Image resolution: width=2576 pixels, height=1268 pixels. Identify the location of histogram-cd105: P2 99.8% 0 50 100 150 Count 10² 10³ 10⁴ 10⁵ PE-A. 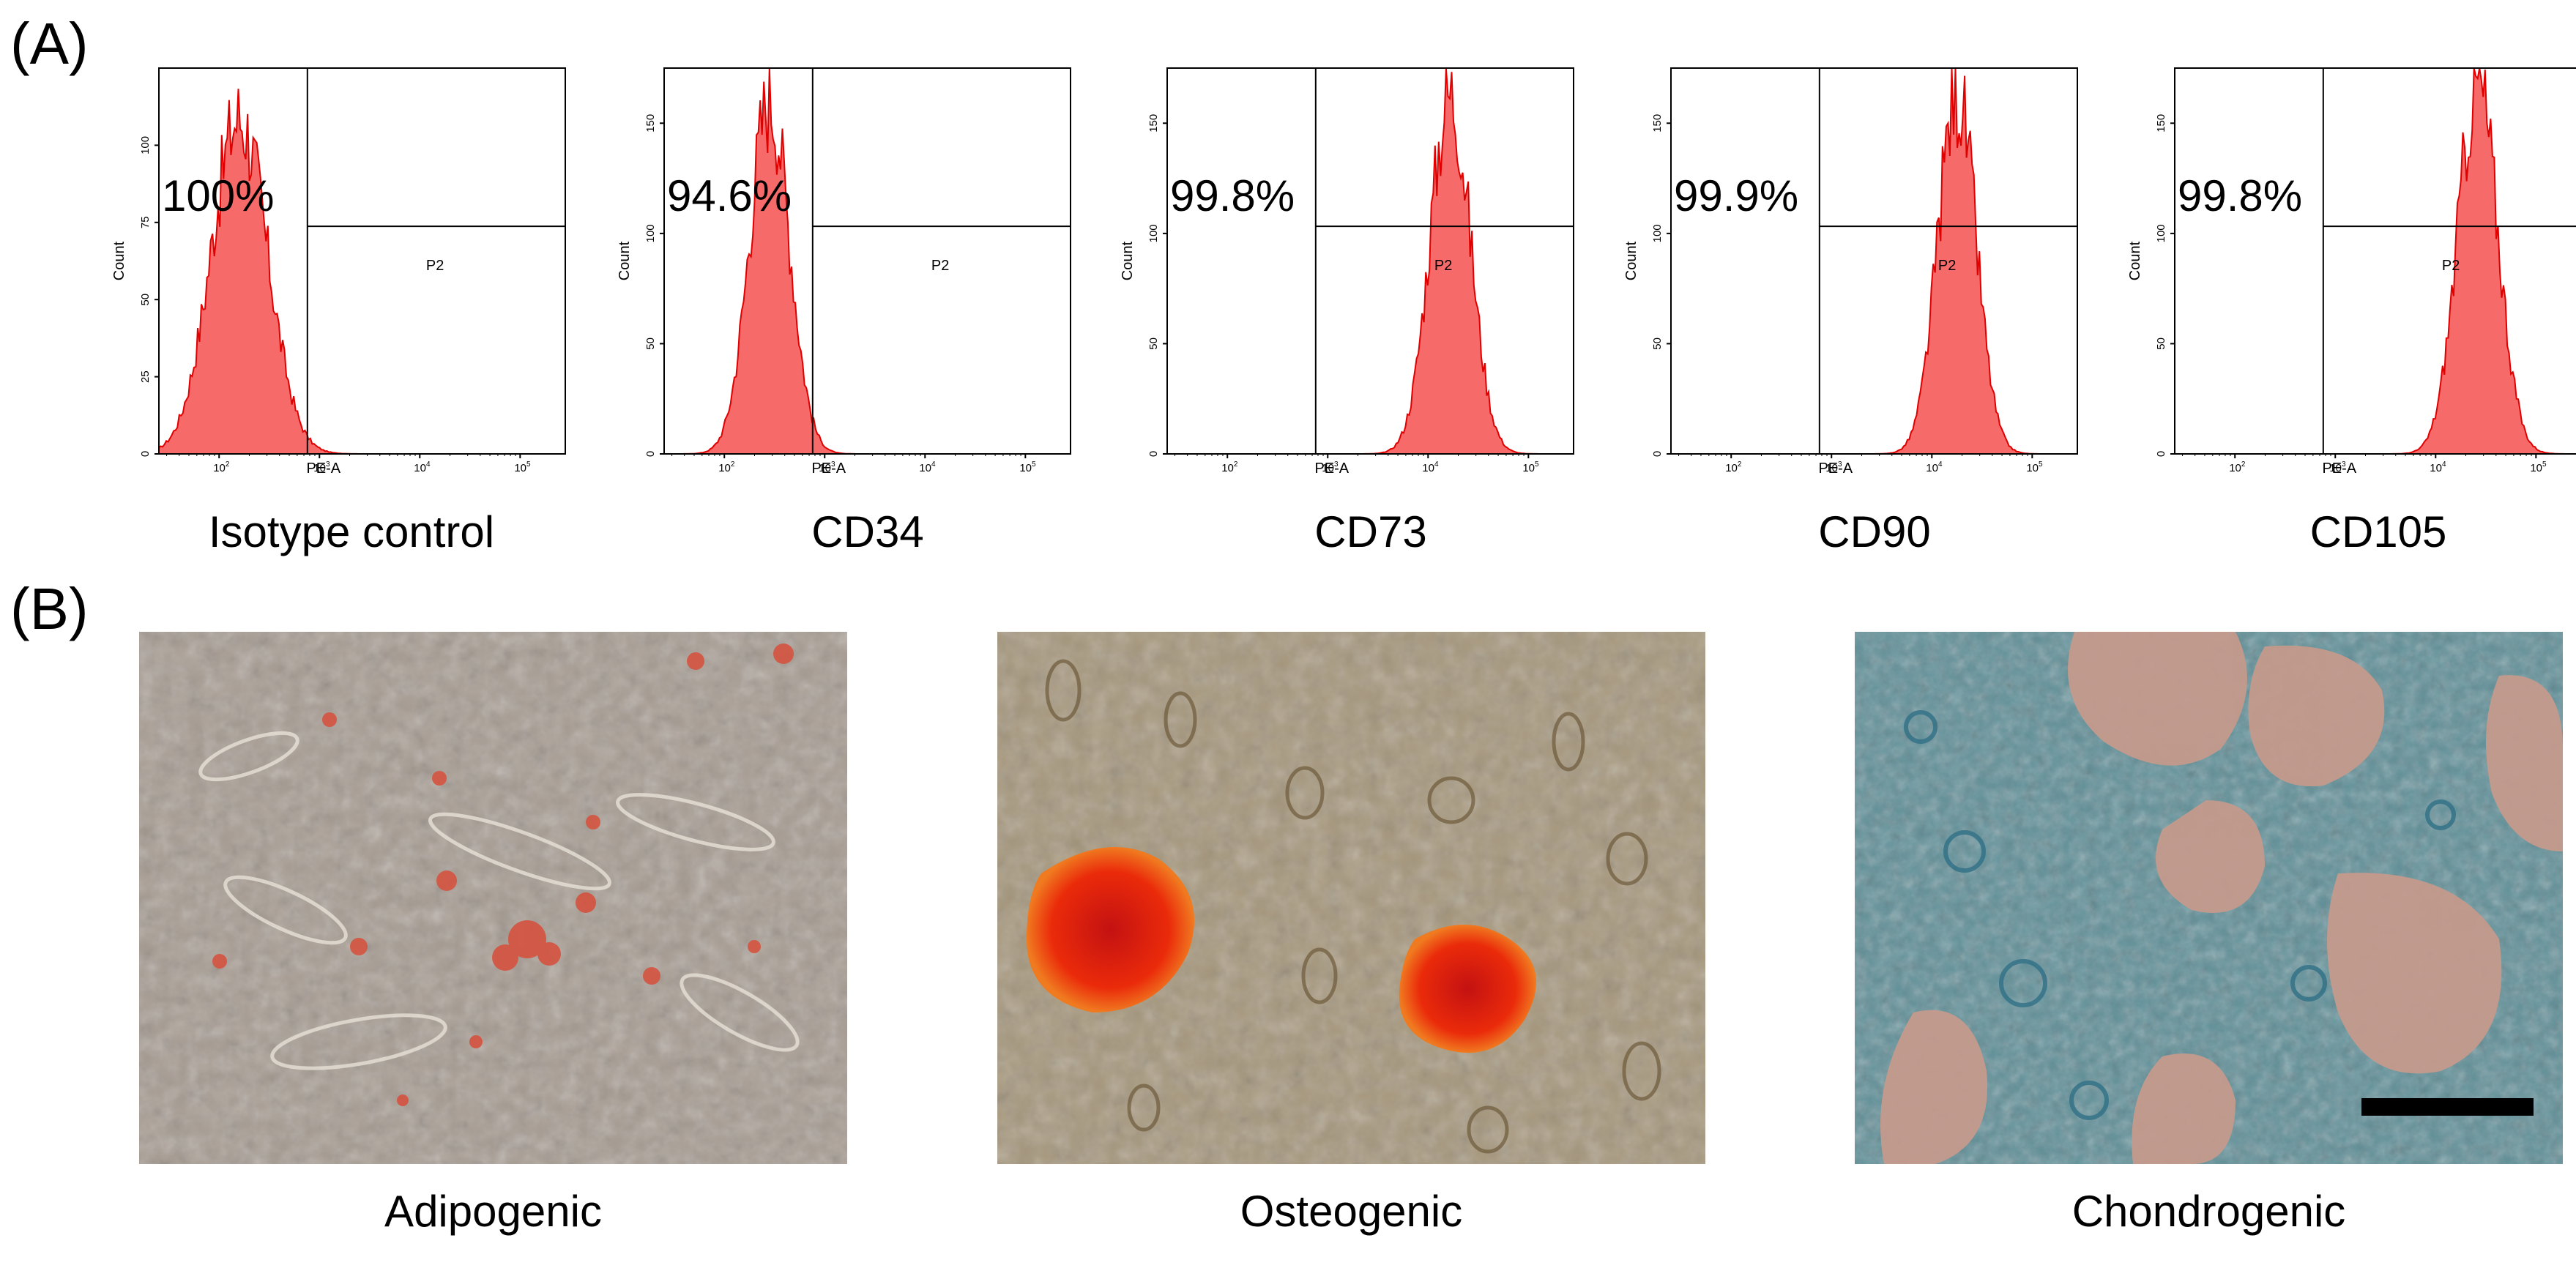
(2351, 271).